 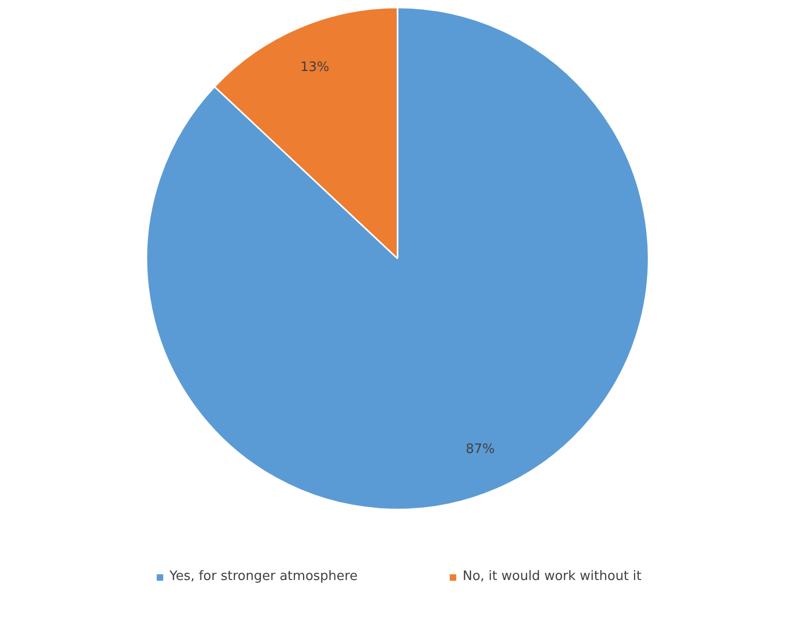 What do you see at coordinates (263, 576) in the screenshot?
I see `legend-label: Yes, for stronger atmosphere` at bounding box center [263, 576].